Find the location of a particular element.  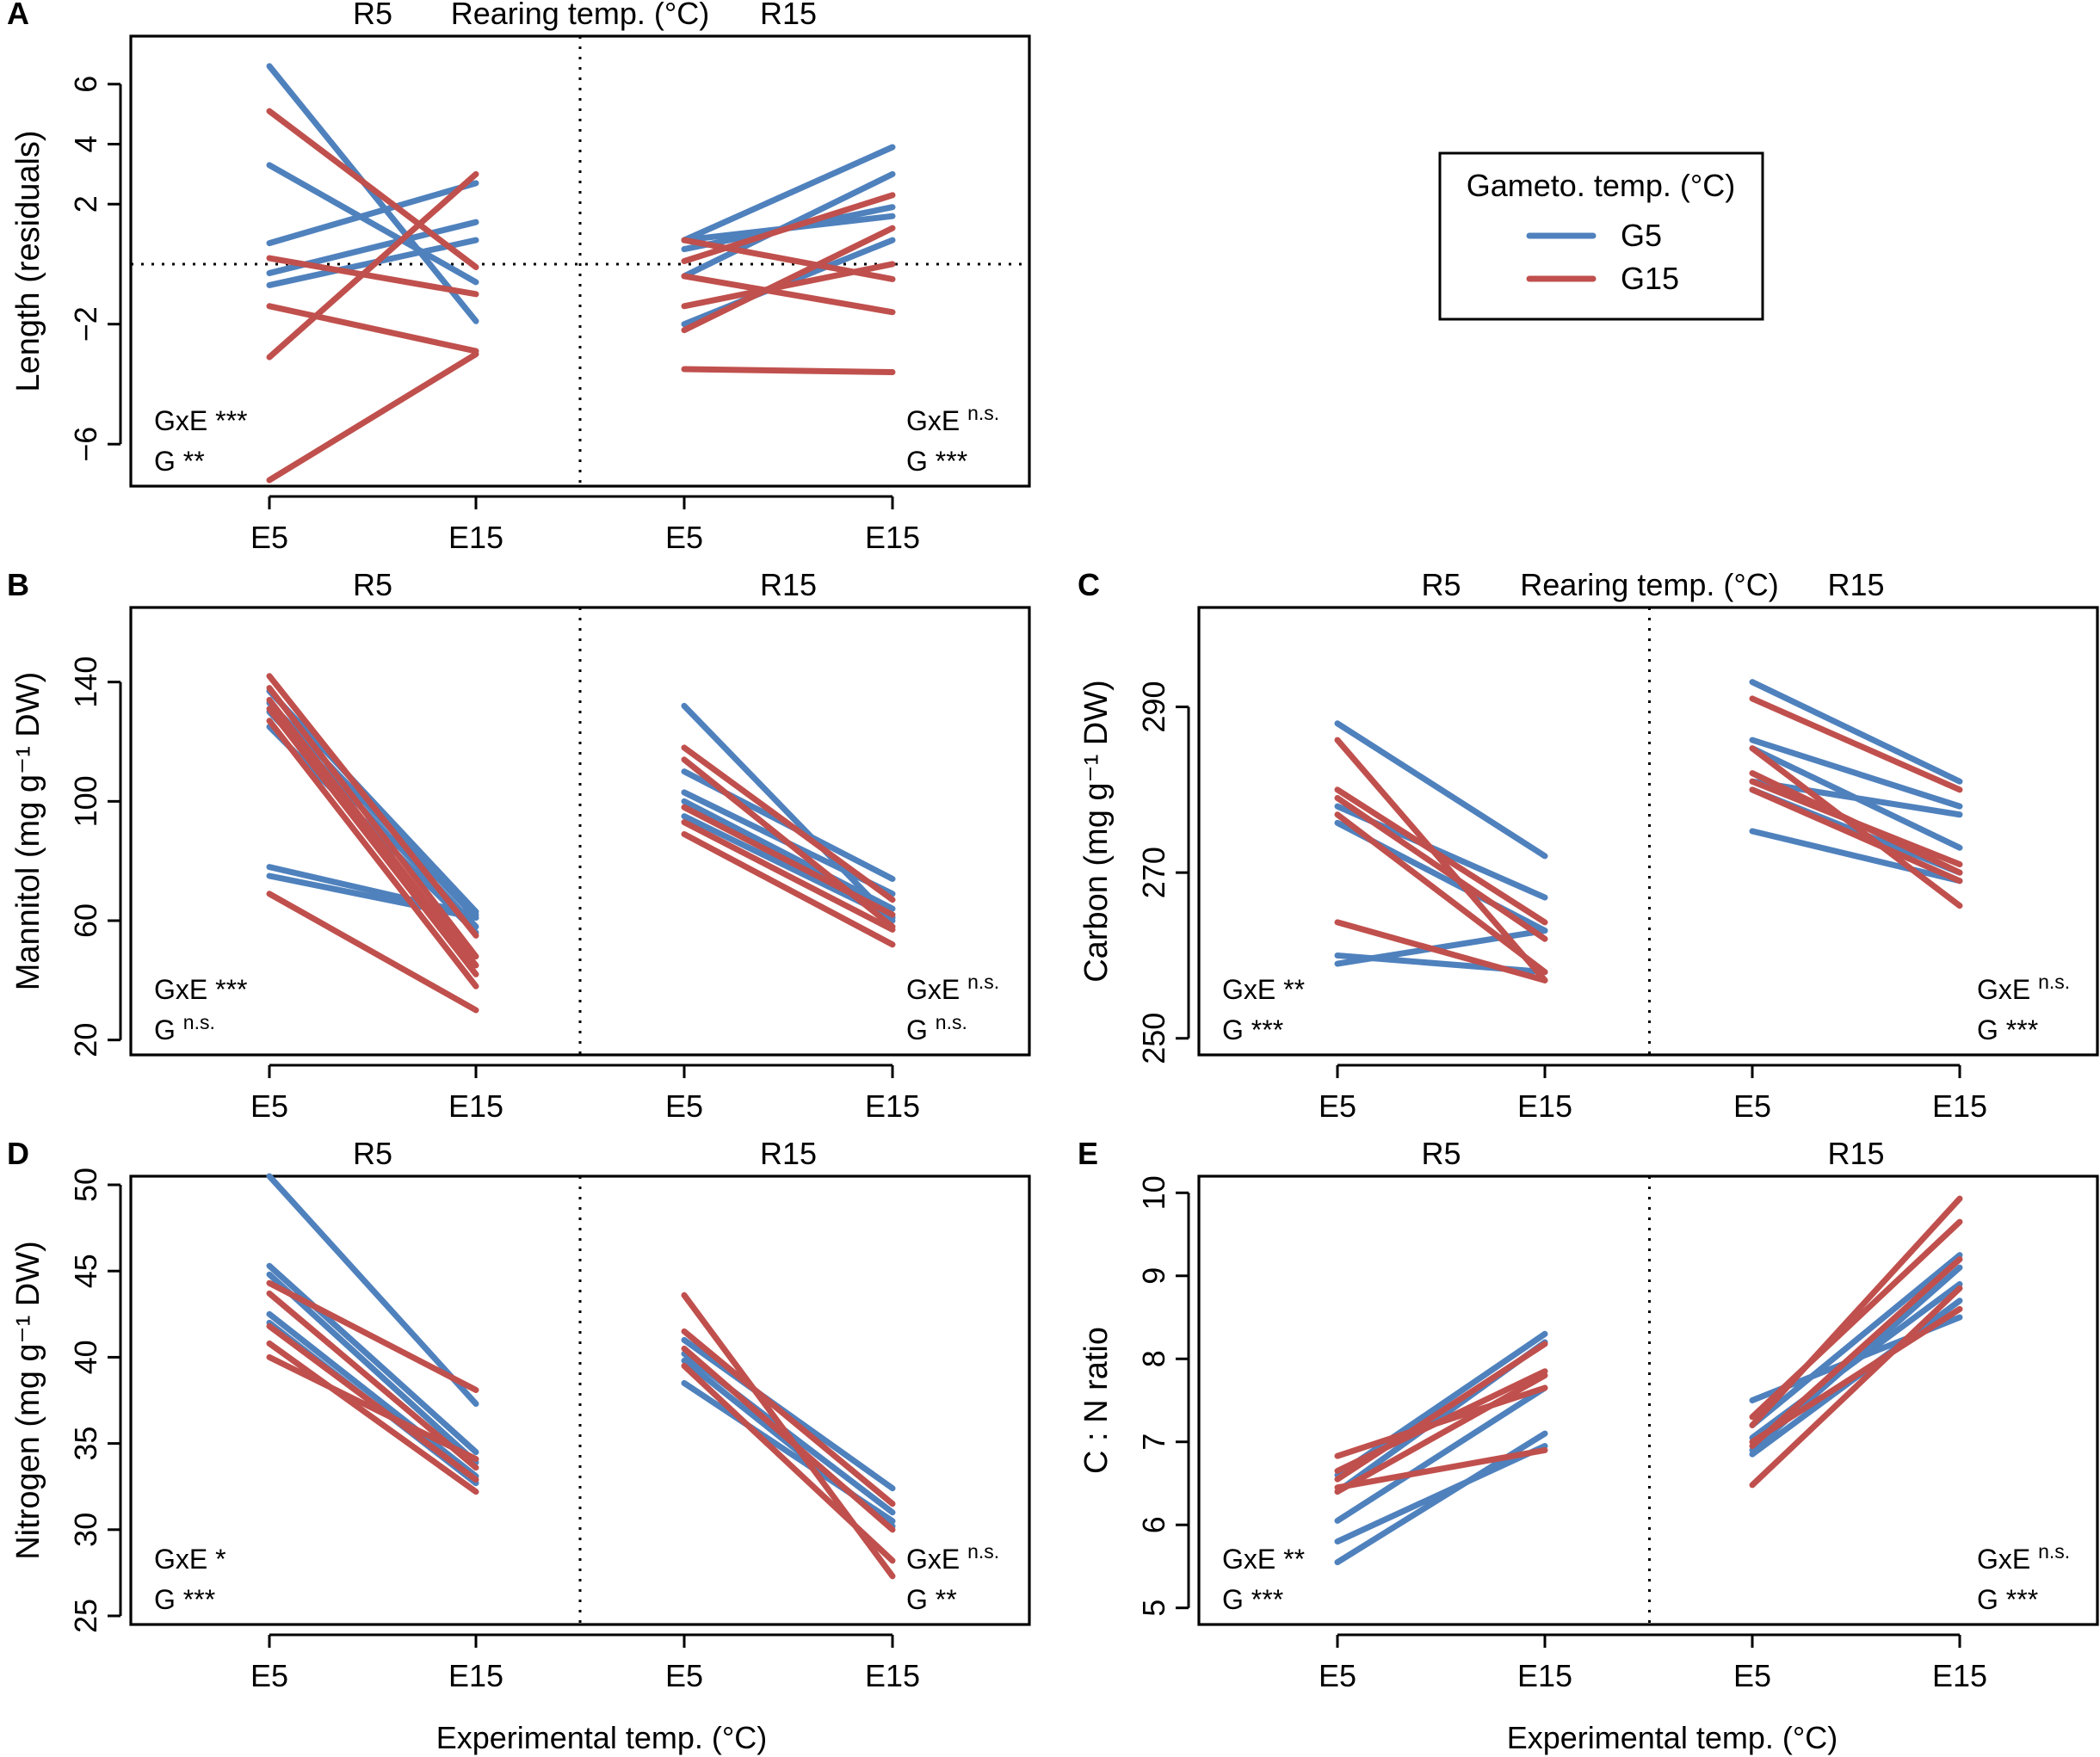

panel-letter: B is located at coordinates (18, 584).